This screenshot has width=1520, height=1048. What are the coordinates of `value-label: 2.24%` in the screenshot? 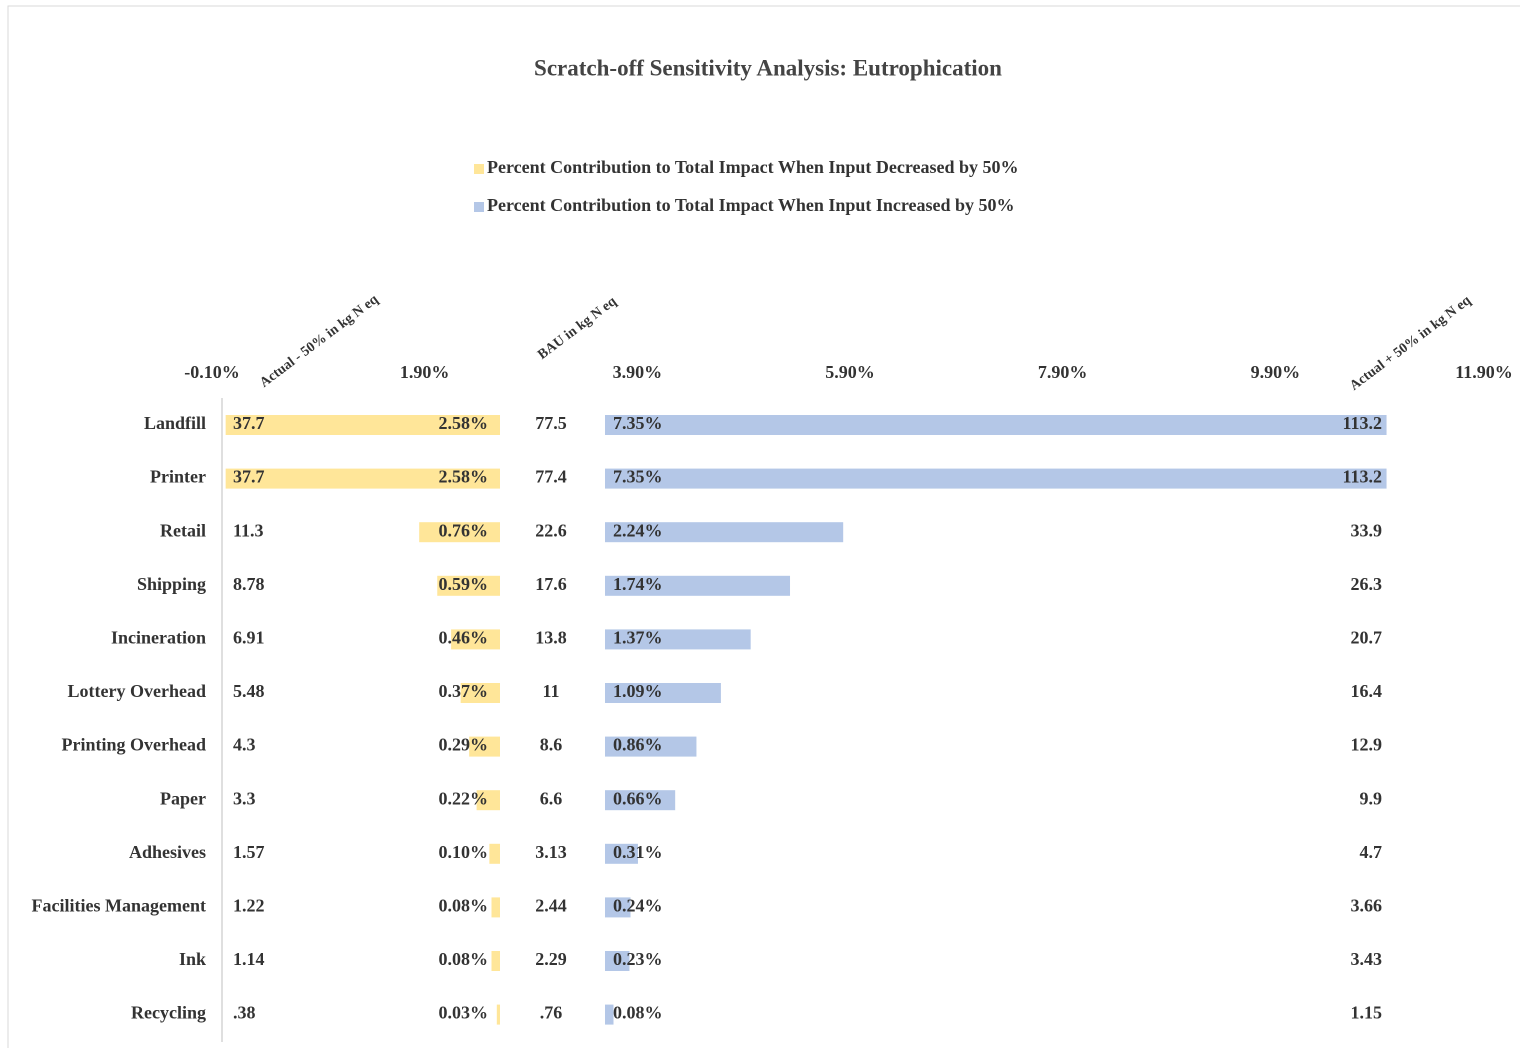 It's located at (638, 530).